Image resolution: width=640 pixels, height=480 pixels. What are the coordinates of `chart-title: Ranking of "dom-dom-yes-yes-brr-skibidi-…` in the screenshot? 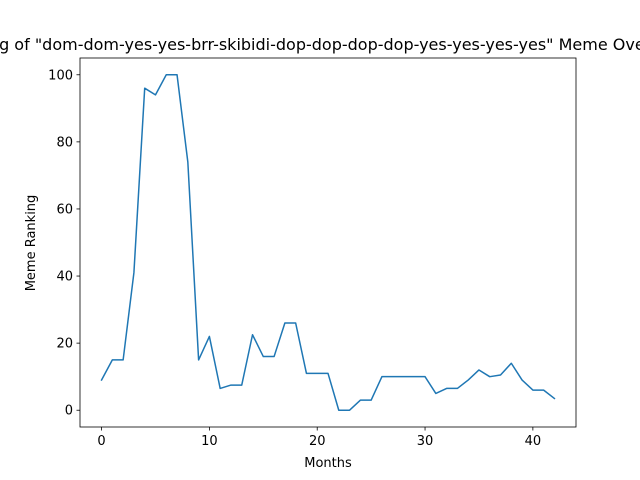 It's located at (320, 44).